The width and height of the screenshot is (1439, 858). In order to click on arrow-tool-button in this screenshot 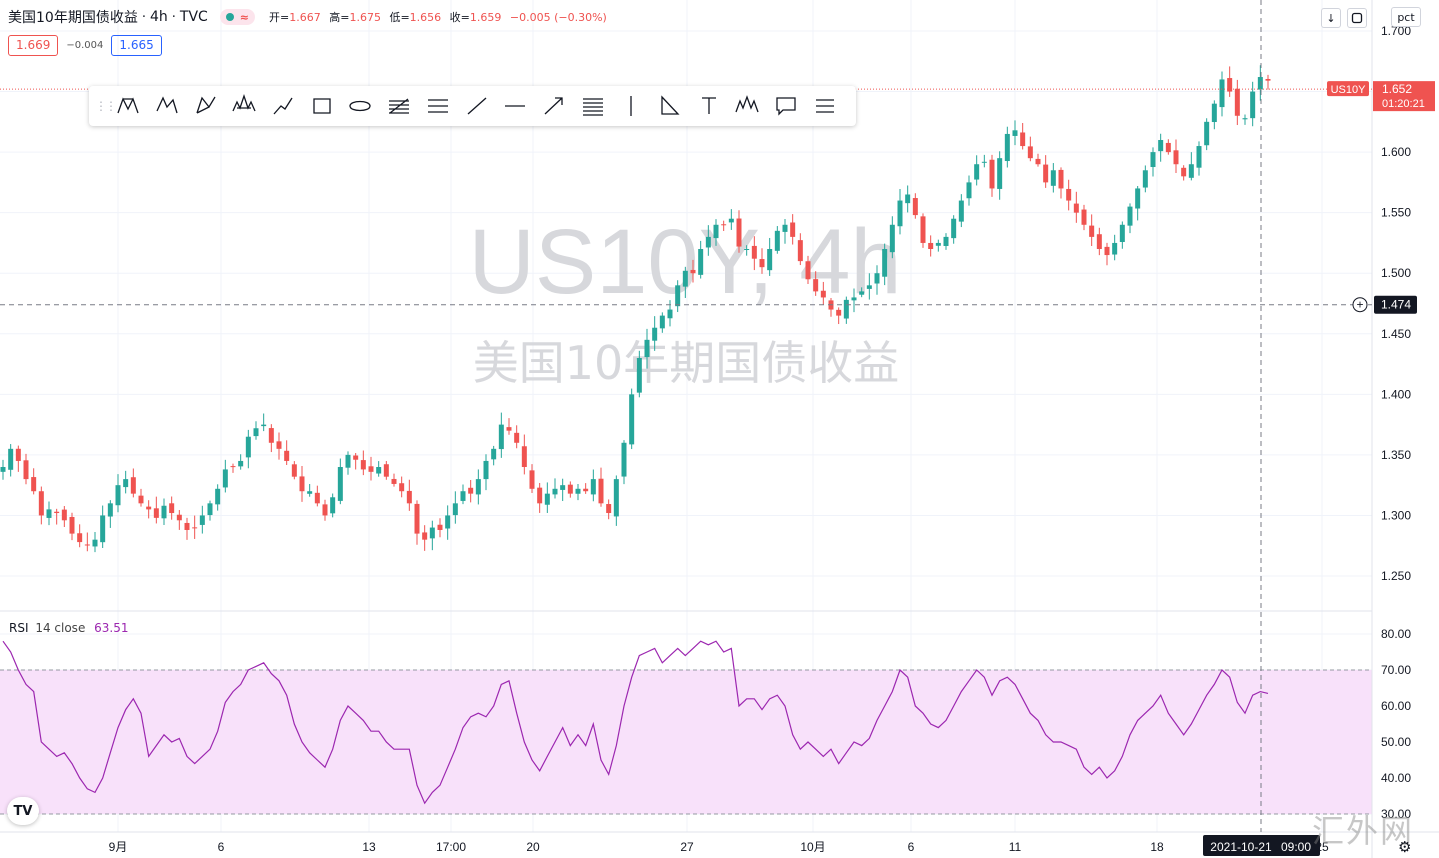, I will do `click(554, 106)`.